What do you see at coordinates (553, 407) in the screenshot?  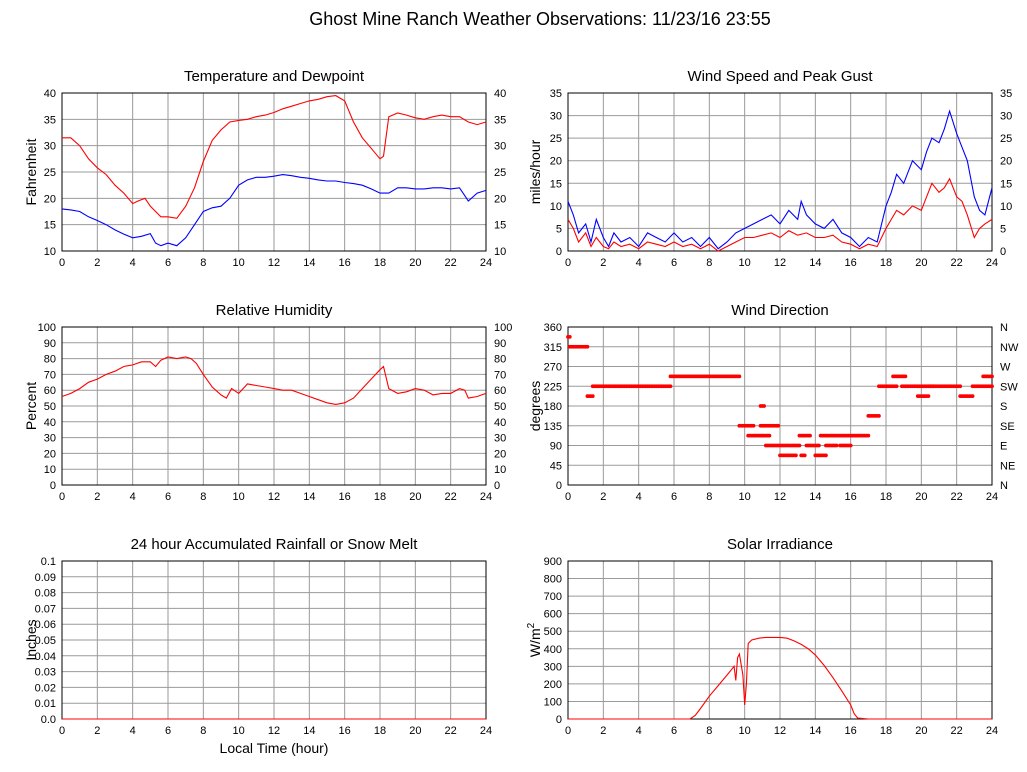 I see `y-tick-label: 180` at bounding box center [553, 407].